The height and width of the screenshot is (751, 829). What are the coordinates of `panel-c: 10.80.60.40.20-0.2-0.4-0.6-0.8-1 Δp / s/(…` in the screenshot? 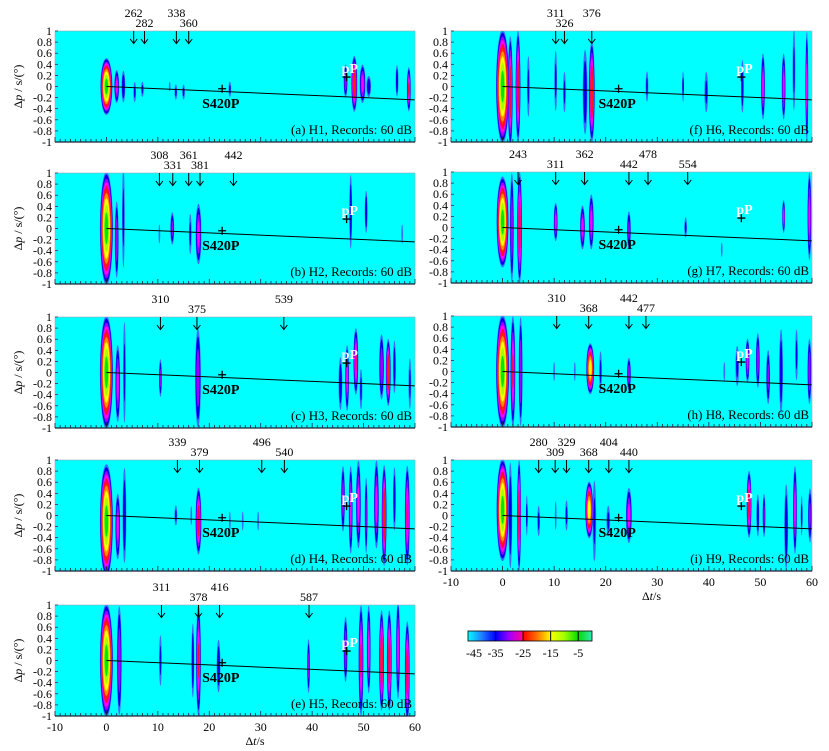 It's located at (213, 363).